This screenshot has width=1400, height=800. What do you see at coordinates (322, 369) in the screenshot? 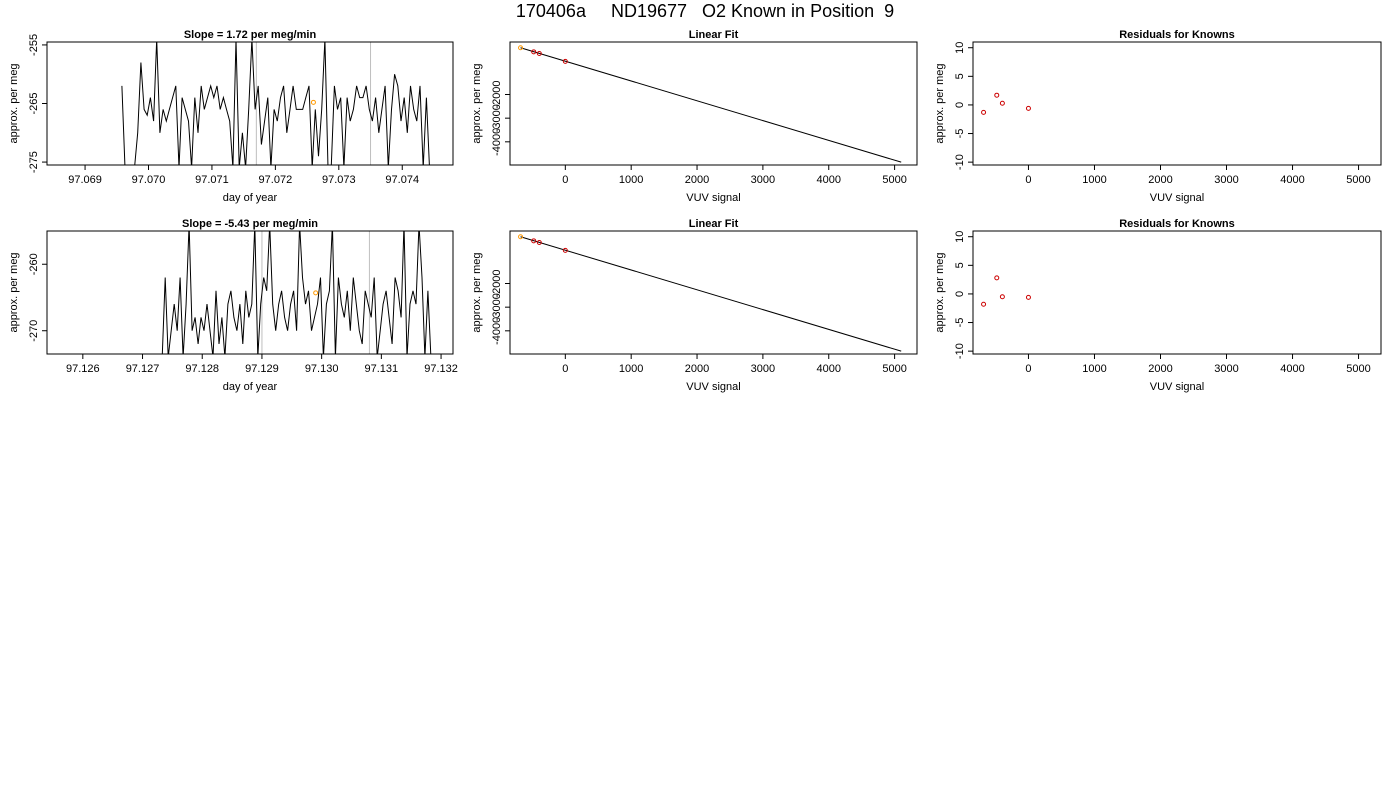
I see `x-tick-label: 97.130` at bounding box center [322, 369].